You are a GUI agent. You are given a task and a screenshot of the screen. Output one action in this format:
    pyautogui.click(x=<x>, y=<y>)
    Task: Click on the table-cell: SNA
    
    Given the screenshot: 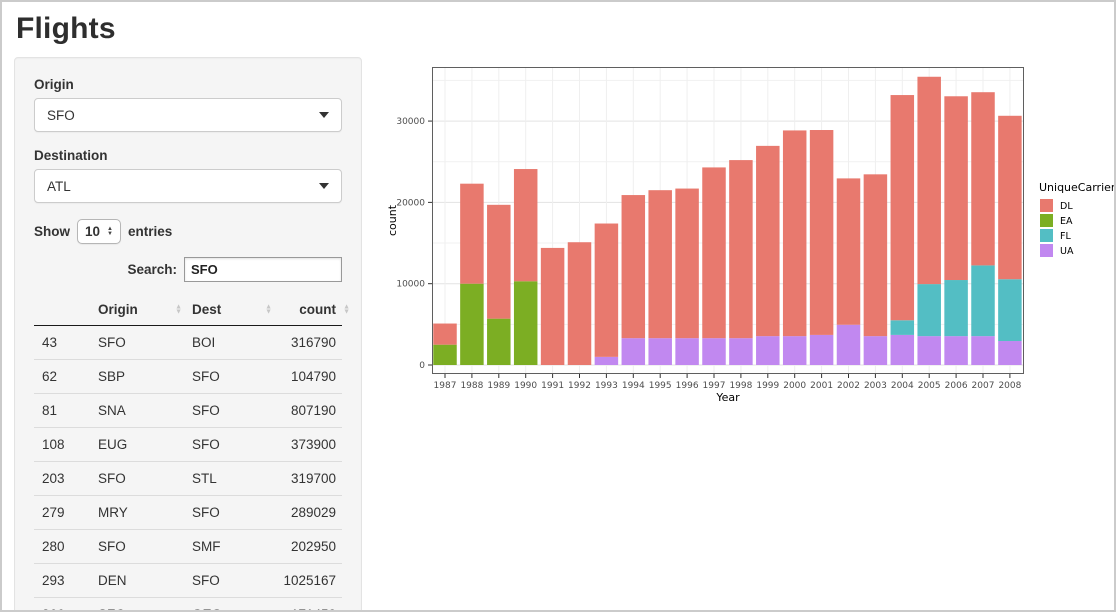 What is the action you would take?
    pyautogui.click(x=137, y=410)
    